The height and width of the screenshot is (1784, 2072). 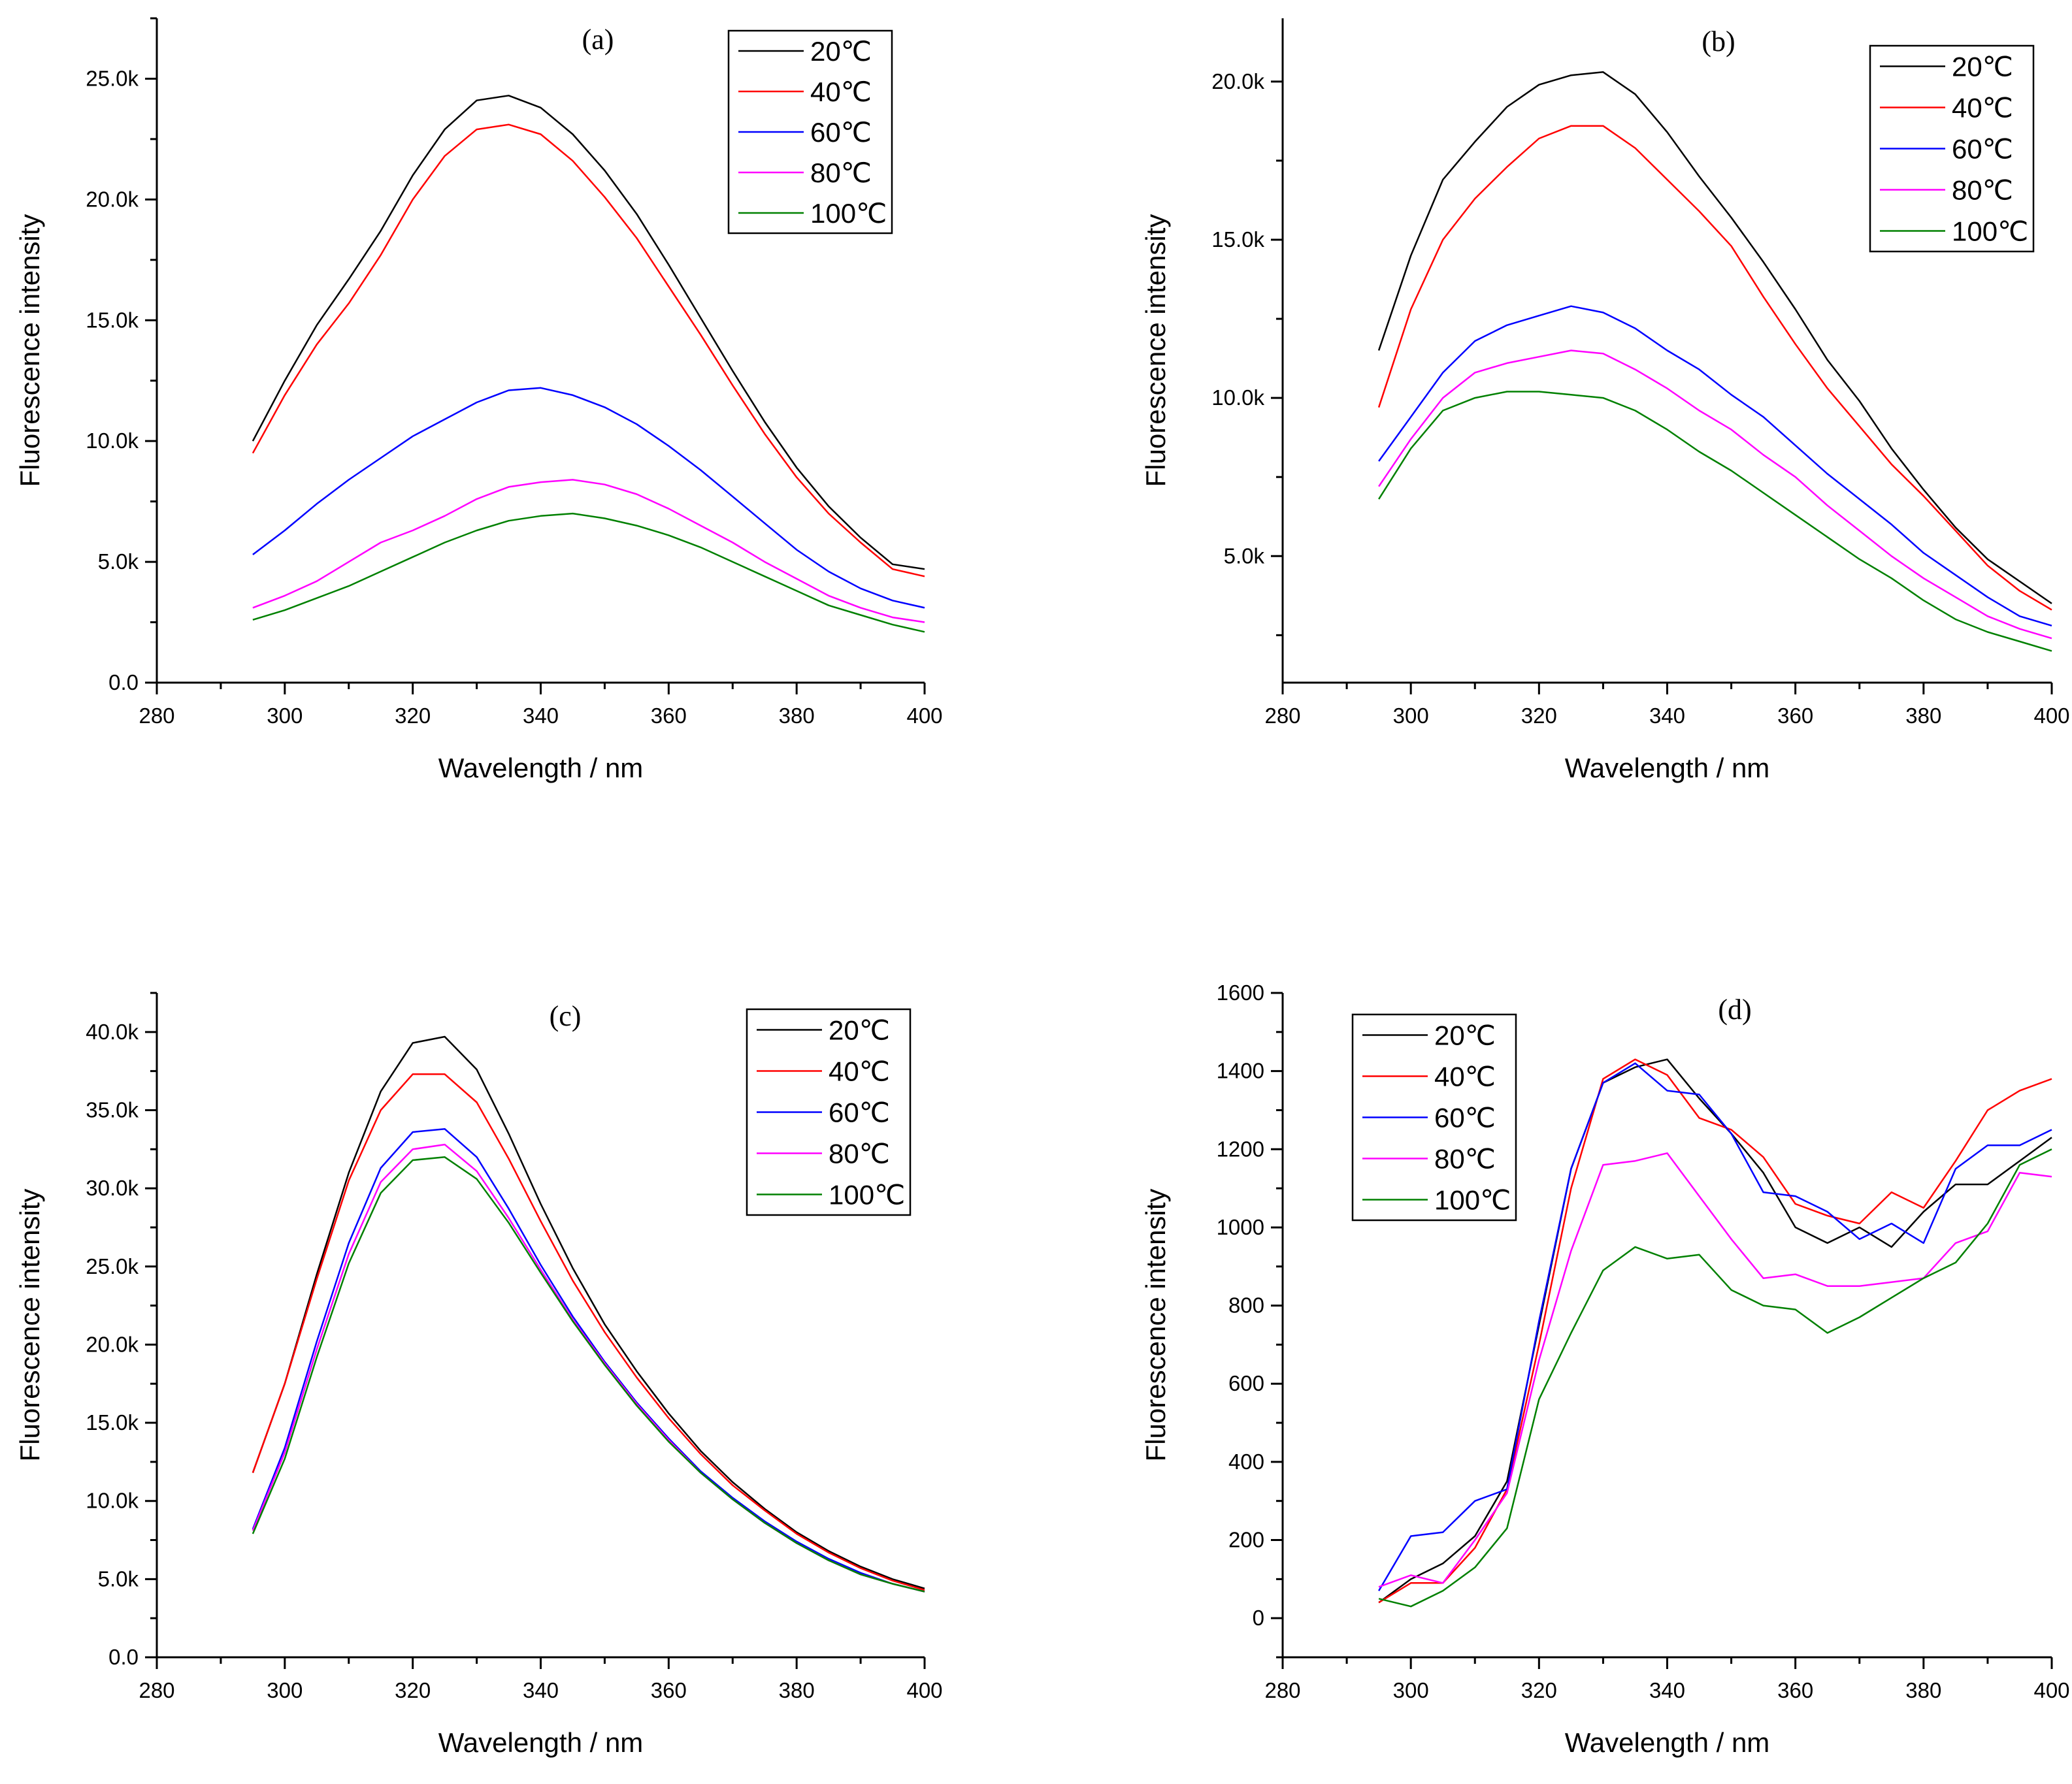 What do you see at coordinates (1735, 1010) in the screenshot?
I see `panel-title: (d)` at bounding box center [1735, 1010].